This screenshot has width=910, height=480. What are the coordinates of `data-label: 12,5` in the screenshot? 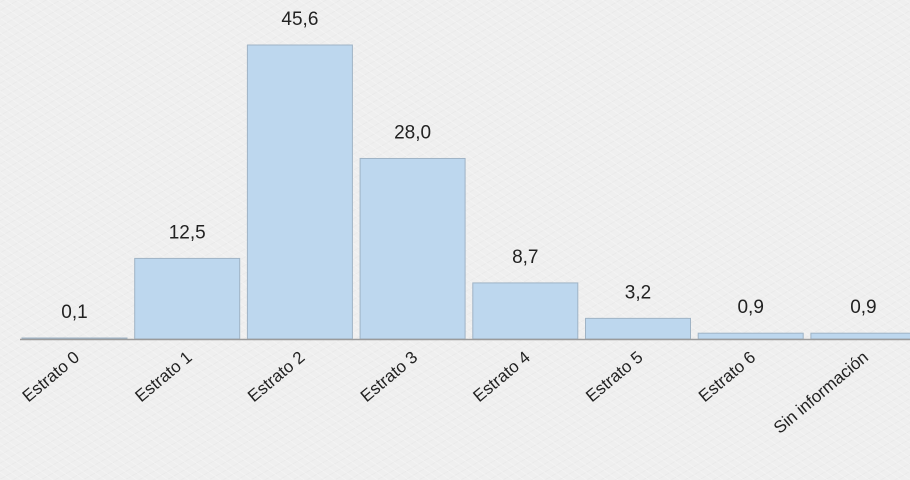 It's located at (187, 232).